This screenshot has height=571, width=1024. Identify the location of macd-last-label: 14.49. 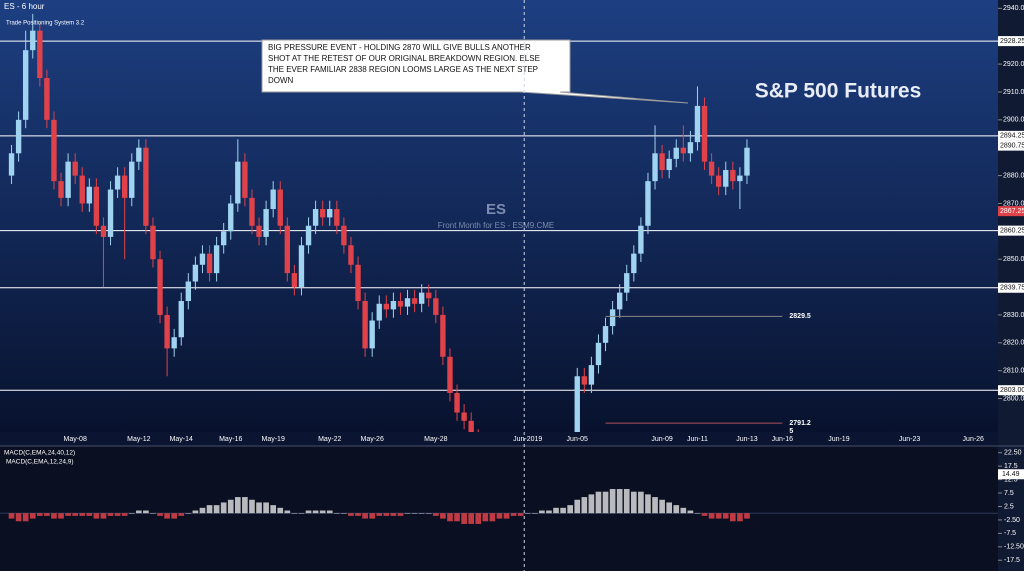
(1011, 474).